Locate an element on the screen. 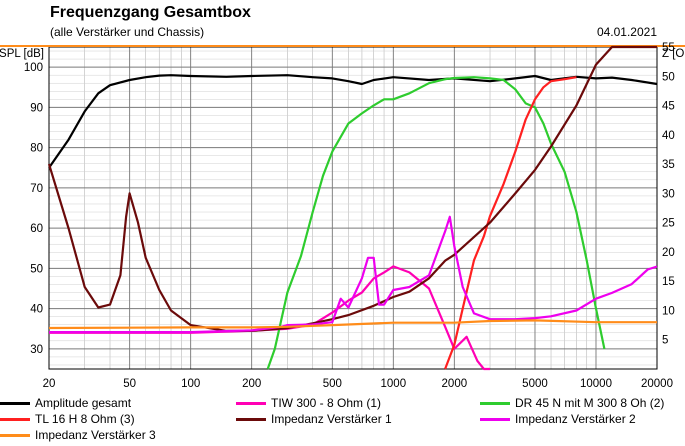 This screenshot has width=685, height=446. x-tick-label: 5000 is located at coordinates (535, 384).